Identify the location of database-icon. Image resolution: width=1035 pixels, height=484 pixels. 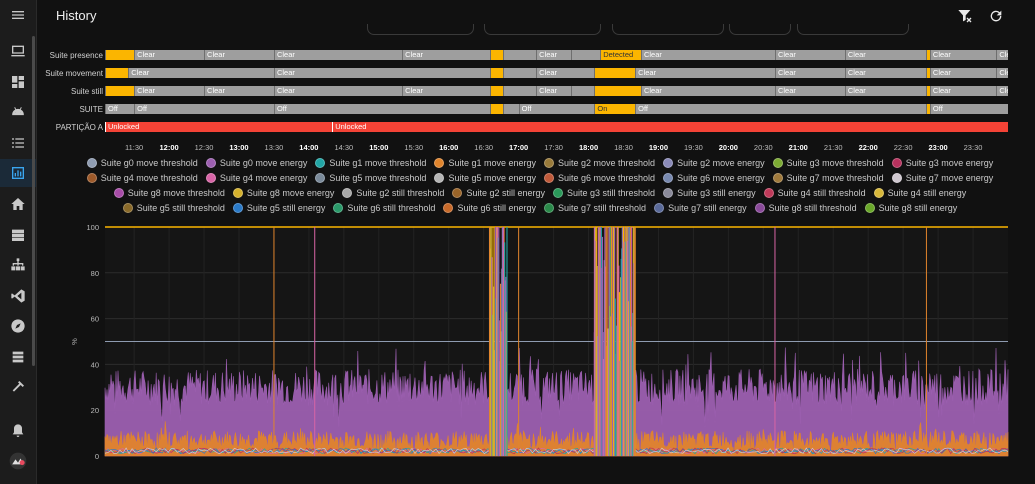
(18, 357).